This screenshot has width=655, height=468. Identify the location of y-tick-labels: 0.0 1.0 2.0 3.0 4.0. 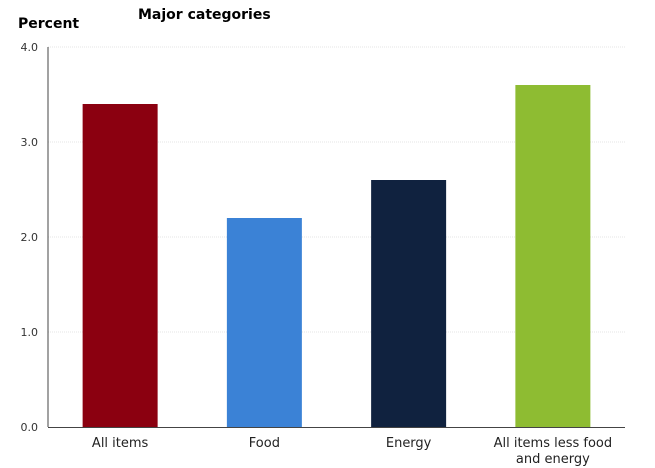
(30, 237).